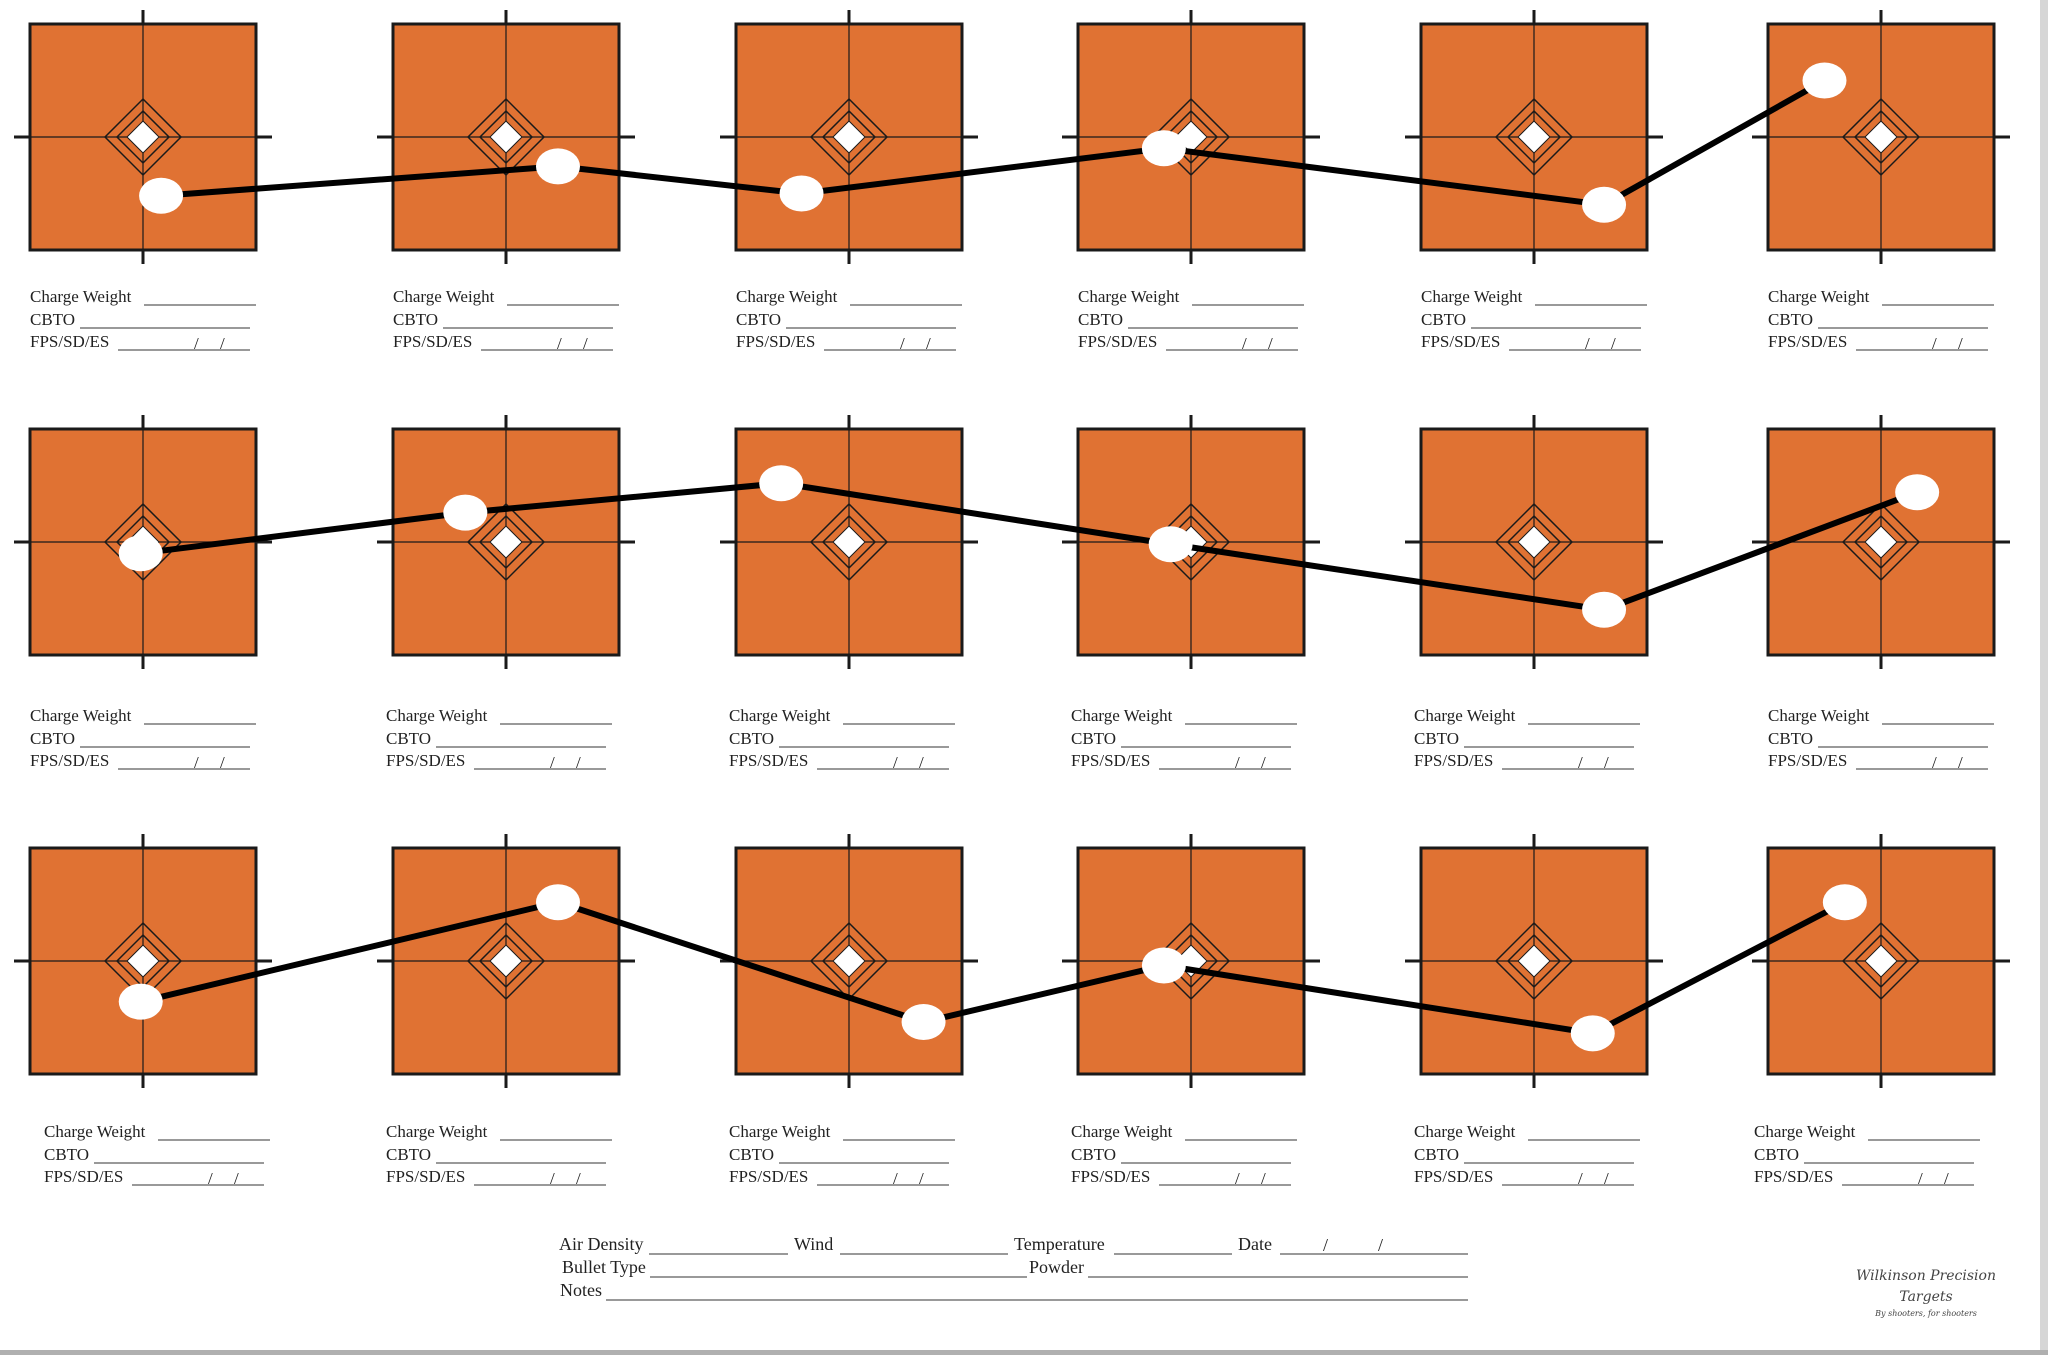 The image size is (2048, 1355). What do you see at coordinates (506, 320) in the screenshot?
I see `target-card-1-2: Charge Weight CBTO FPS/SD/ES / /` at bounding box center [506, 320].